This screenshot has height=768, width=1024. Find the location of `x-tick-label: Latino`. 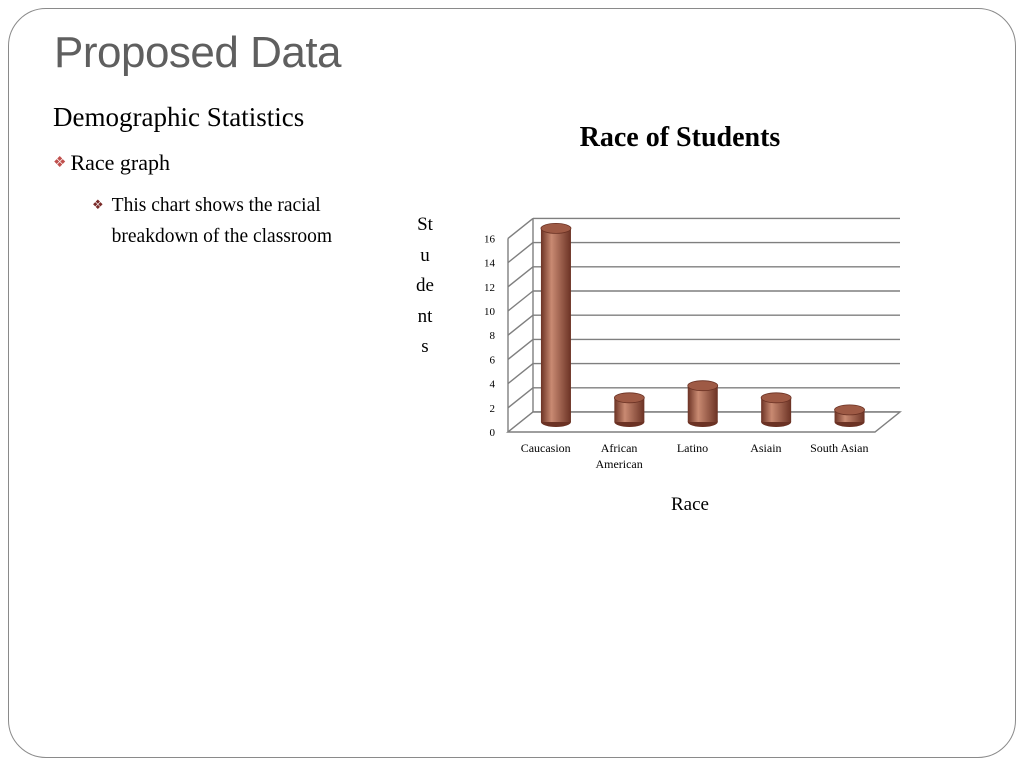

x-tick-label: Latino is located at coordinates (692, 448).